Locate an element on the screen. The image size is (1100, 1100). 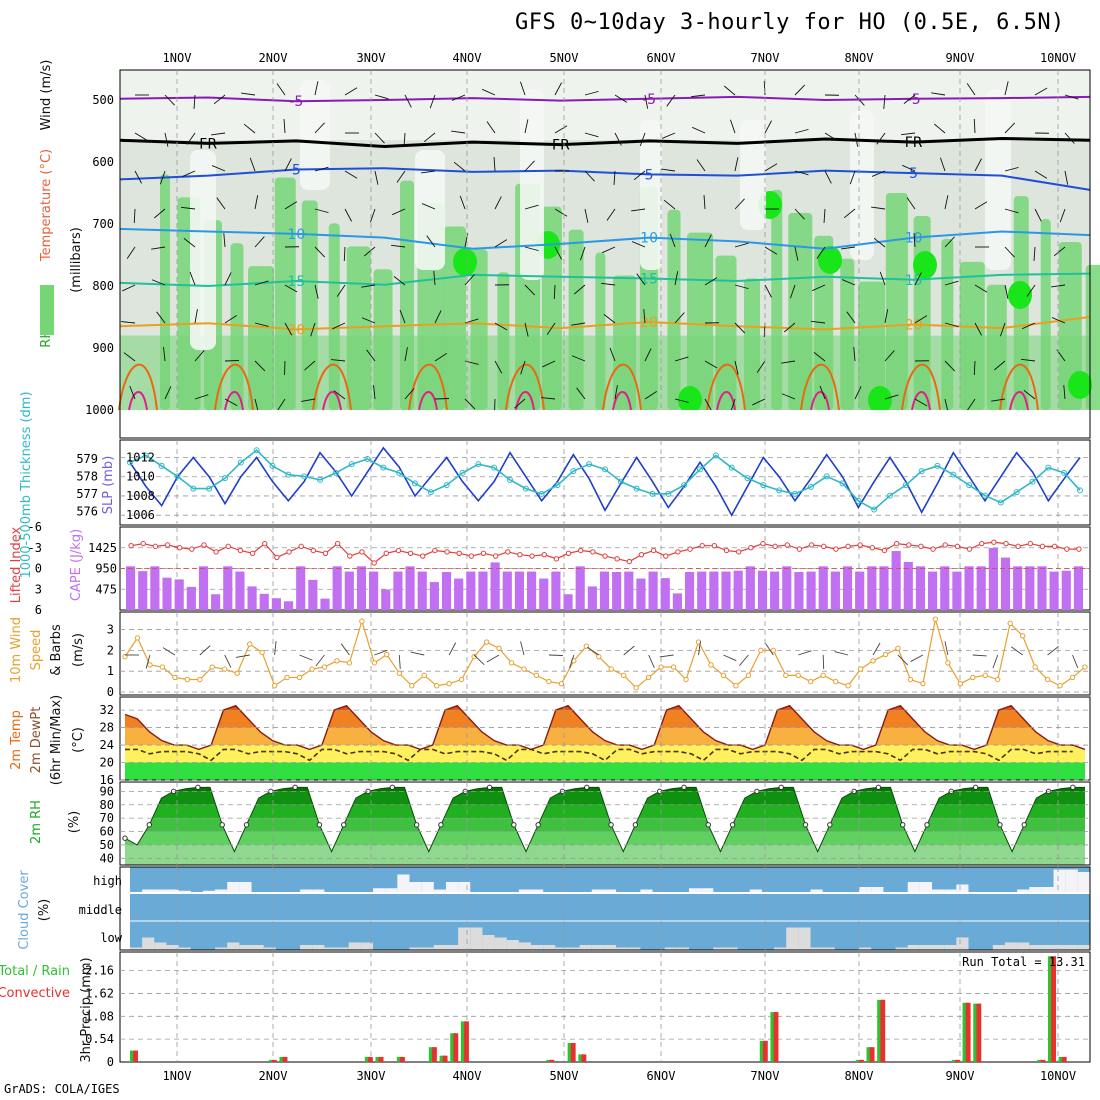
x-tick-label-top: 4NOV is located at coordinates (467, 58).